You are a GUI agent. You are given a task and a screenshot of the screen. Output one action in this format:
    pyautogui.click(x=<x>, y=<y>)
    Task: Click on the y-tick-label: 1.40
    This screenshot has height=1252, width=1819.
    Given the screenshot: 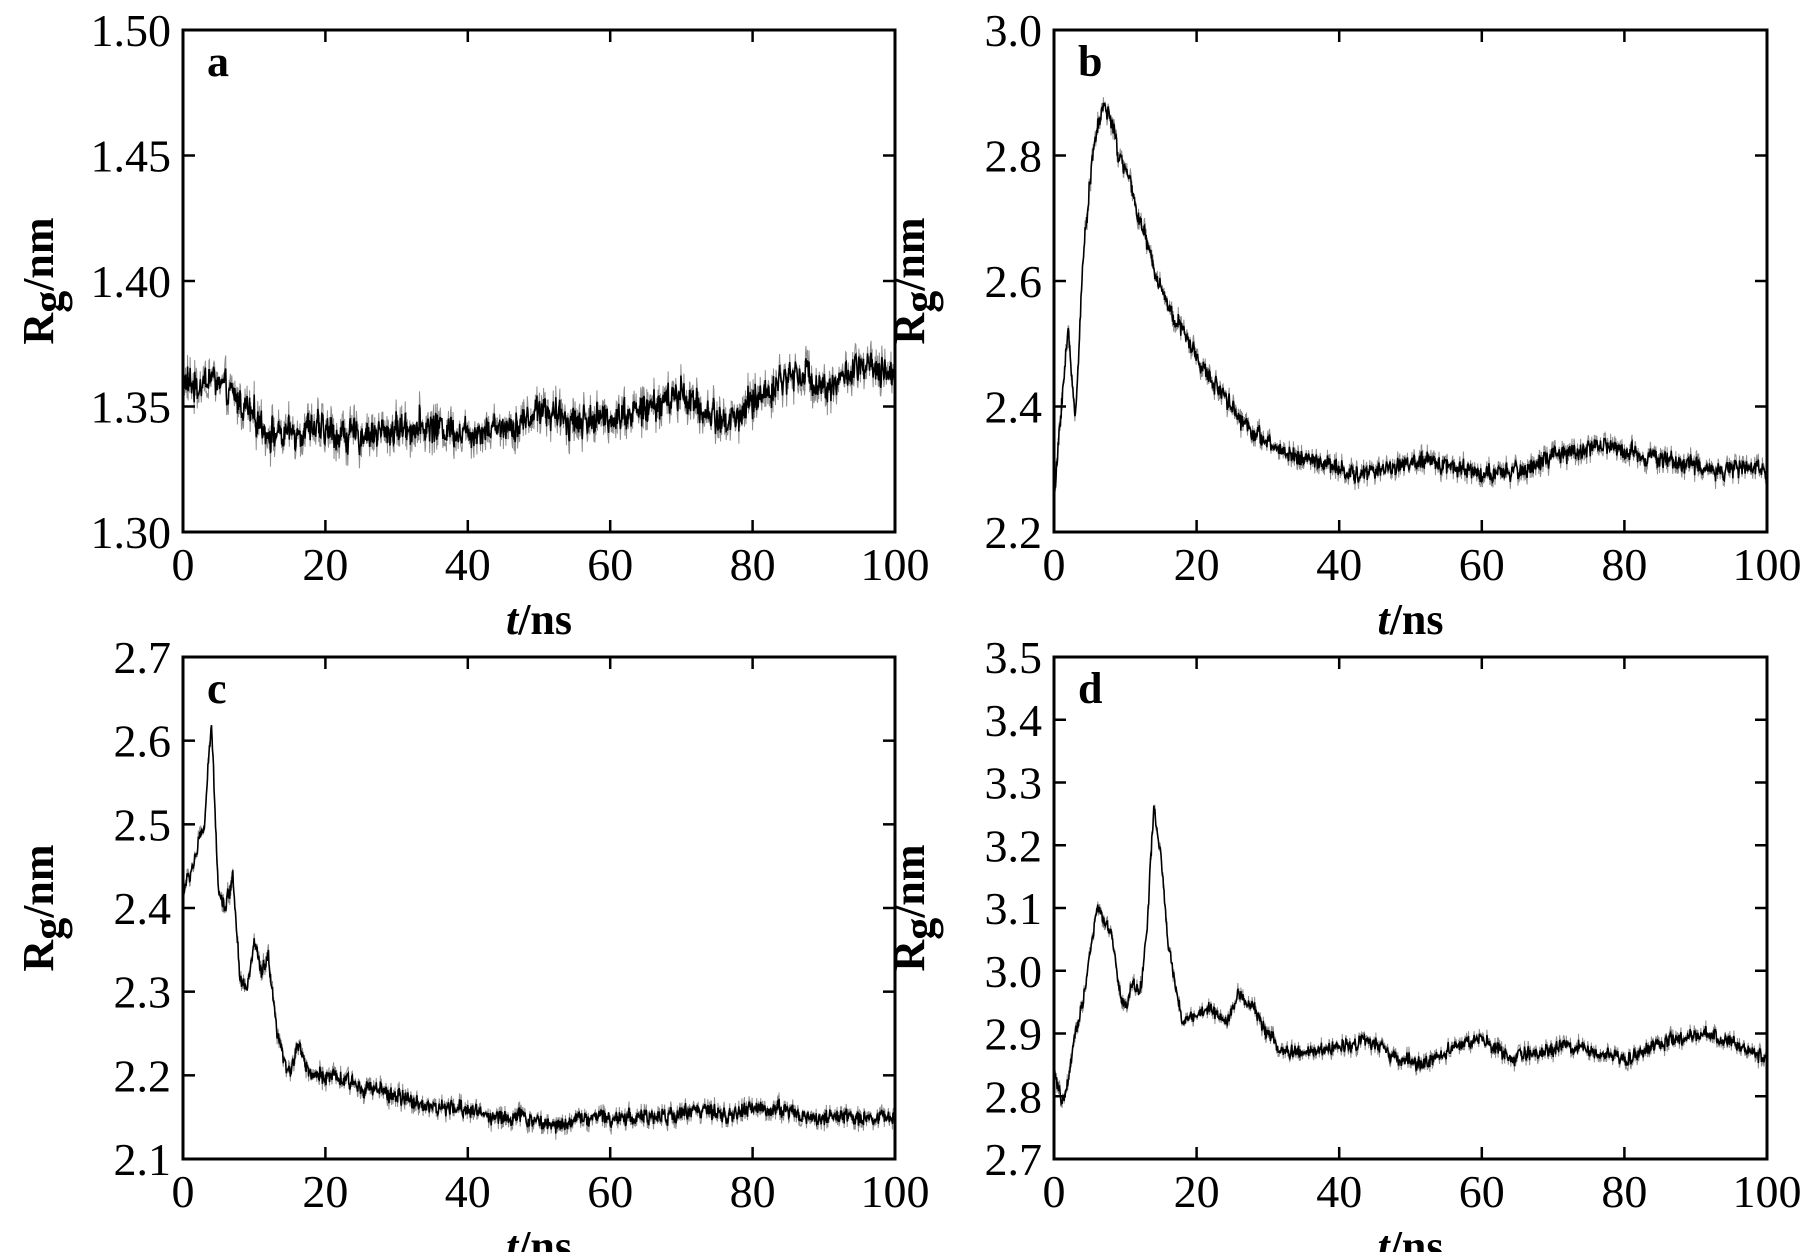 What is the action you would take?
    pyautogui.click(x=131, y=281)
    